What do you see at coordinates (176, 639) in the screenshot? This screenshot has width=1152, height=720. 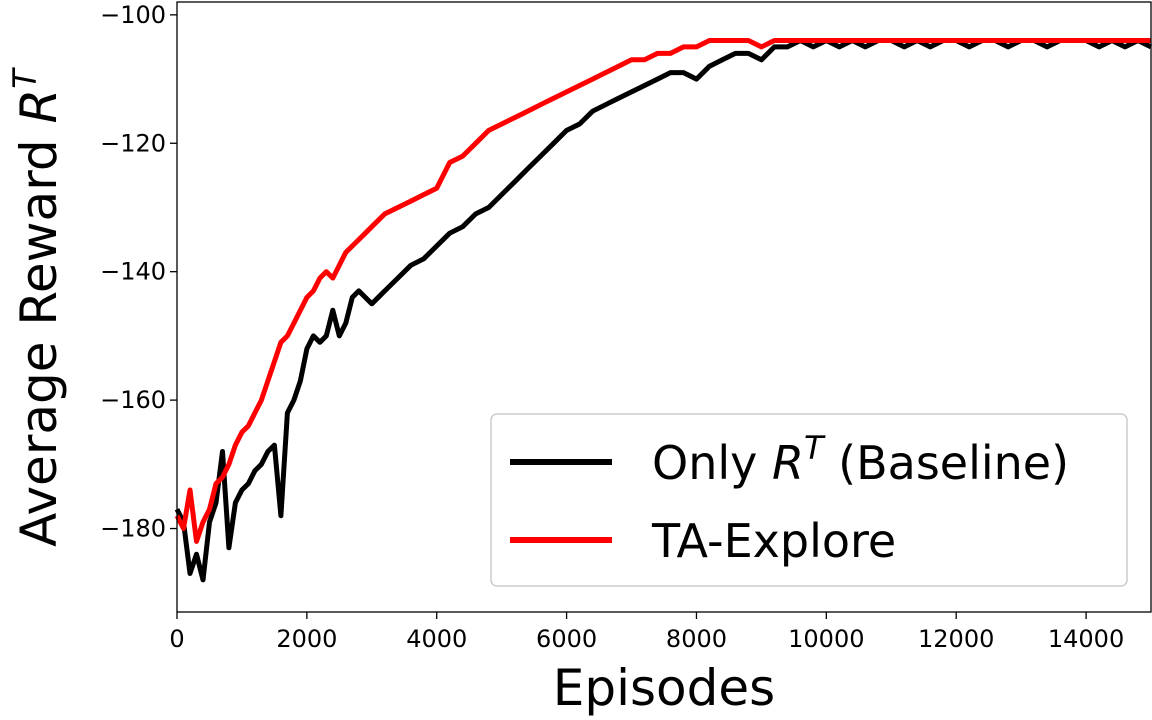 I see `x-tick-label: 0` at bounding box center [176, 639].